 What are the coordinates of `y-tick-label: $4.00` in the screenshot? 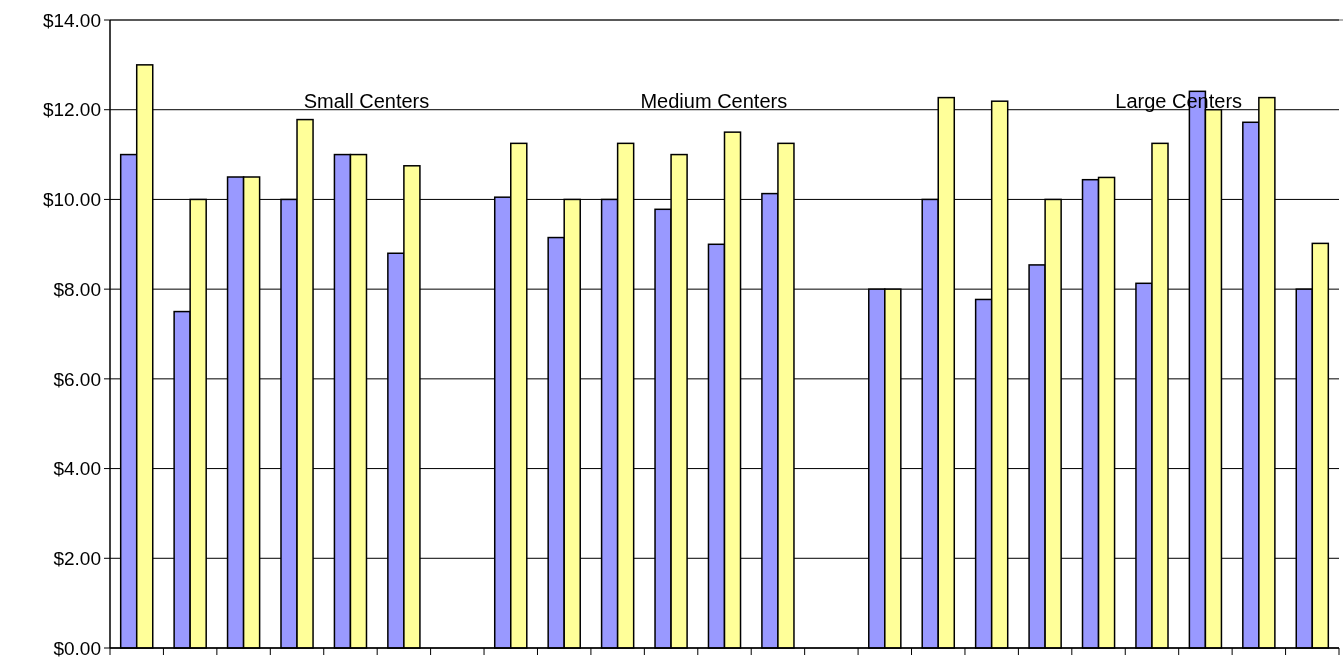 It's located at (77, 469).